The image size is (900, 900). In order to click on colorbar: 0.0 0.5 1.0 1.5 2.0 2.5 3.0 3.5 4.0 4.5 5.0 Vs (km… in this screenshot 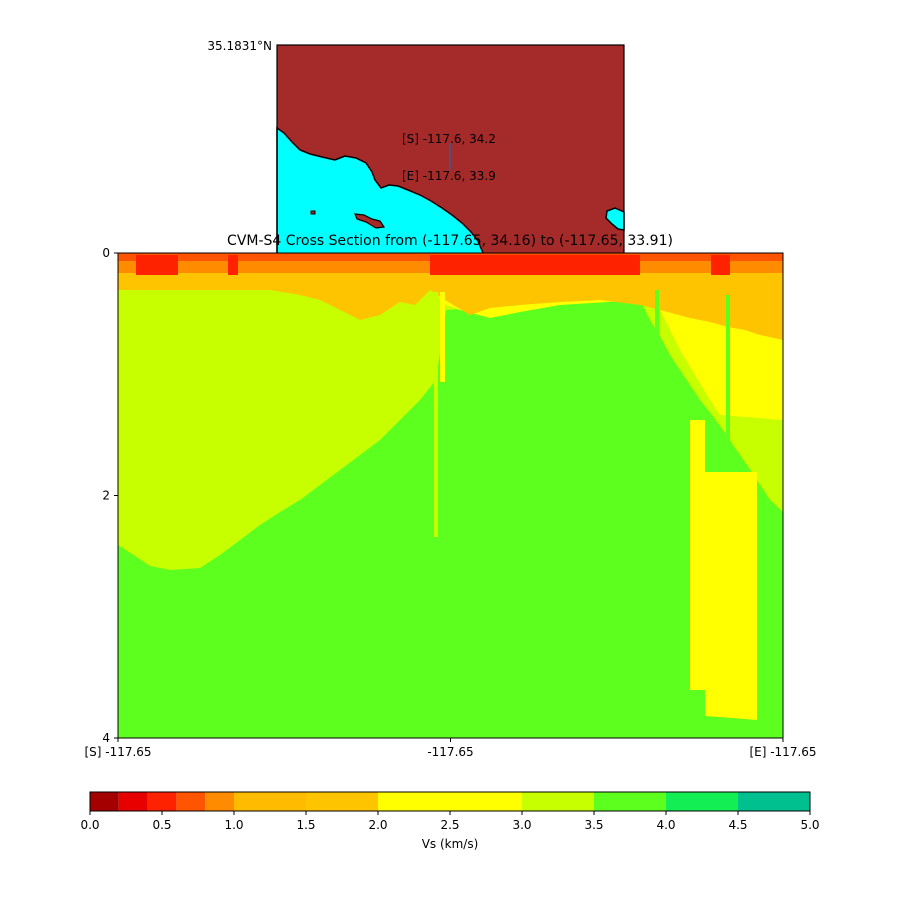, I will do `click(450, 821)`.